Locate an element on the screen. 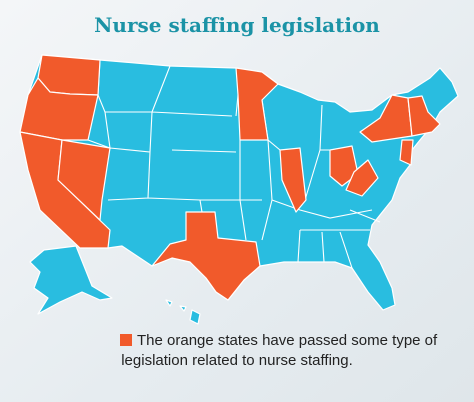 The image size is (474, 402). legend-swatch is located at coordinates (126, 340).